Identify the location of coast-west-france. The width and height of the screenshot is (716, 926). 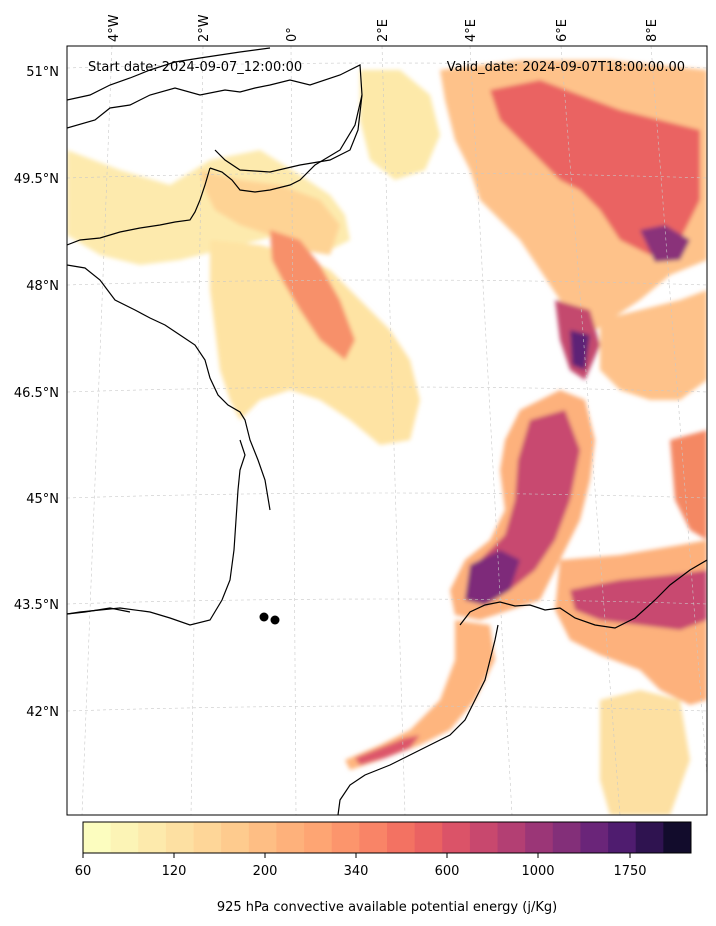
(169, 387).